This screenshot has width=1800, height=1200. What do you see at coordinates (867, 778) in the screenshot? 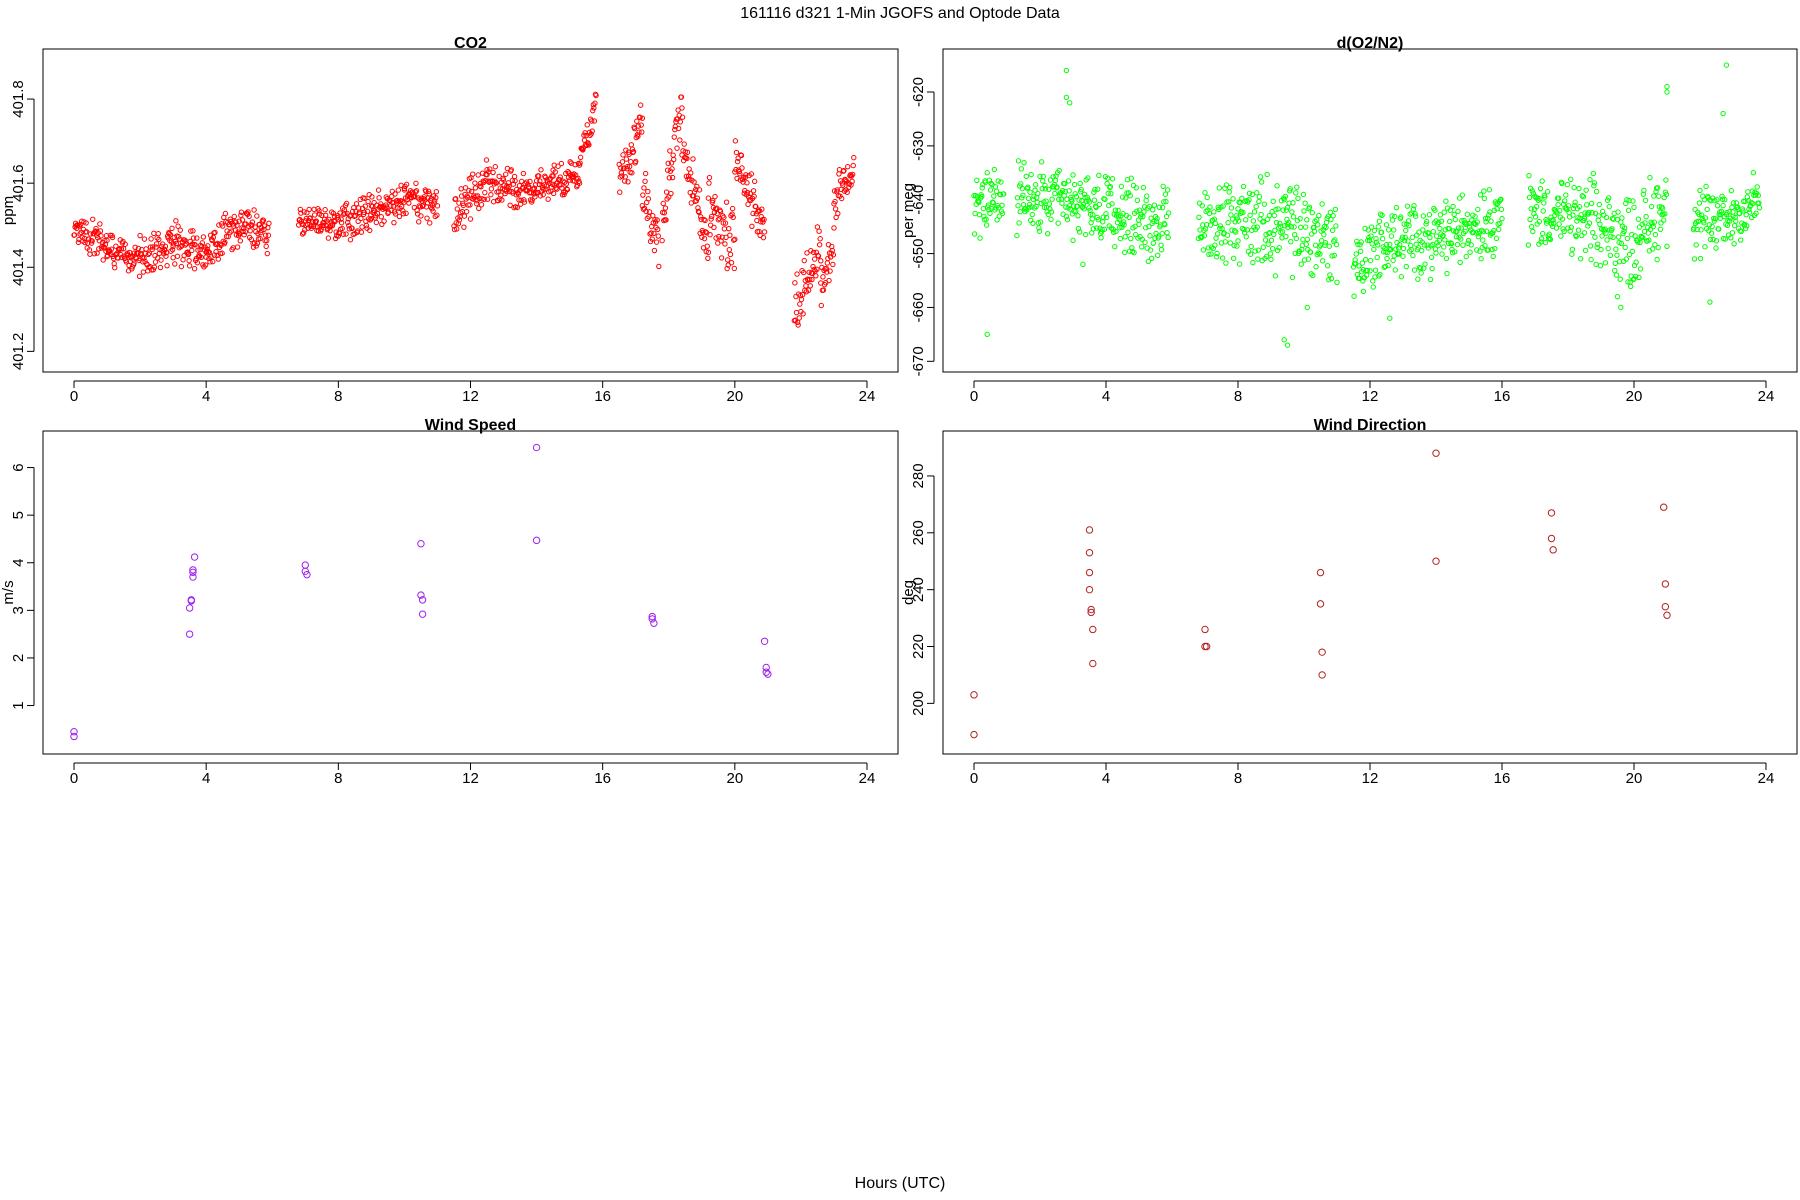
I see `x-tick-label: 24` at bounding box center [867, 778].